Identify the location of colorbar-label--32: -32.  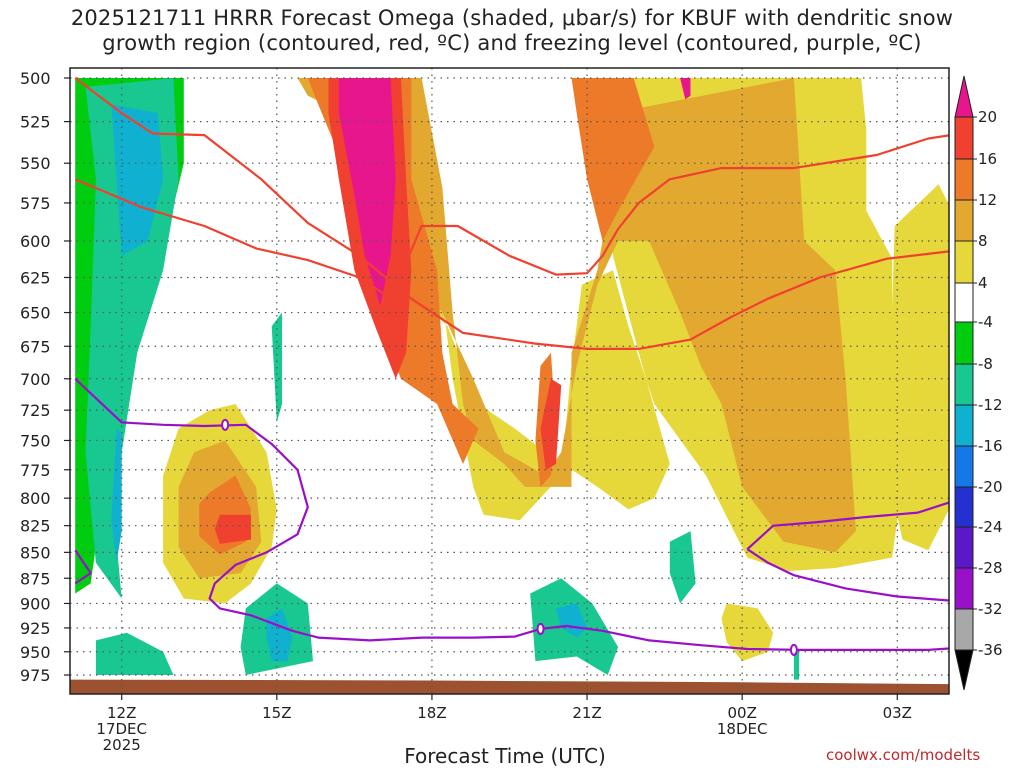
(990, 609).